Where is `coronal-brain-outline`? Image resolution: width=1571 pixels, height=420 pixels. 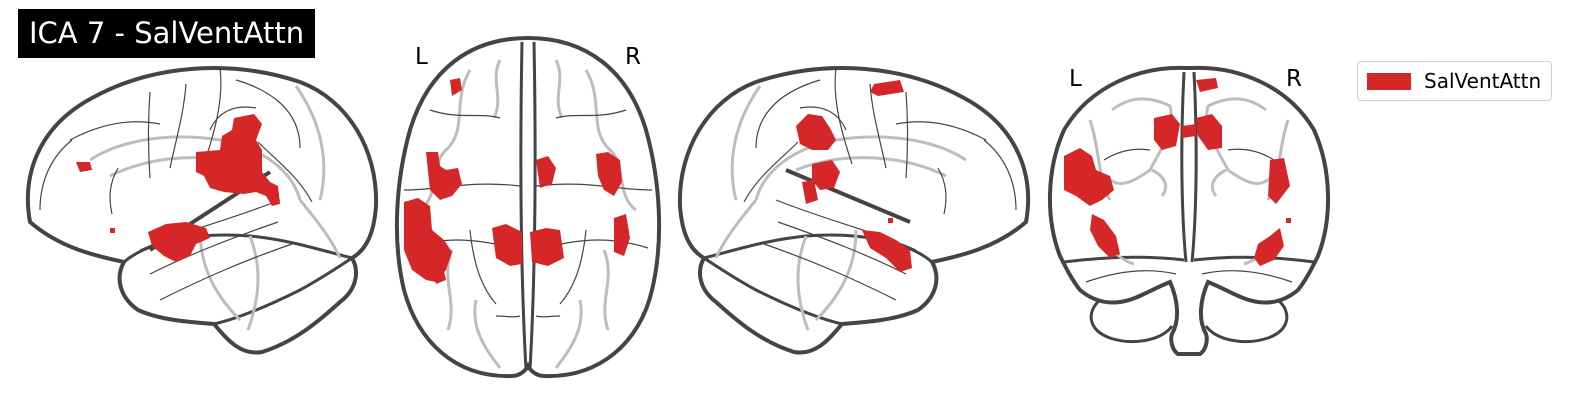 coronal-brain-outline is located at coordinates (1189, 210).